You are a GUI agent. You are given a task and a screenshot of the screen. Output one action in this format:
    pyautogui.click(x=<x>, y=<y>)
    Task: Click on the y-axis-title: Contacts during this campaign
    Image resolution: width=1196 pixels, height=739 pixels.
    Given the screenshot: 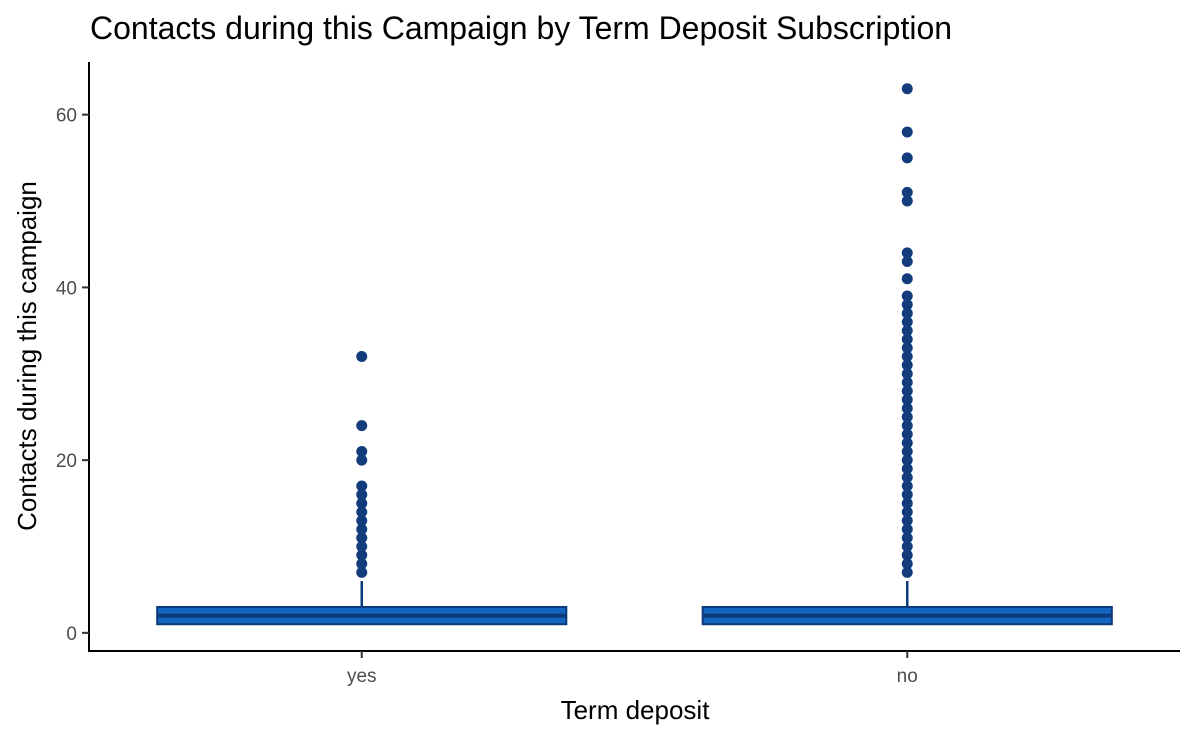 What is the action you would take?
    pyautogui.click(x=27, y=356)
    